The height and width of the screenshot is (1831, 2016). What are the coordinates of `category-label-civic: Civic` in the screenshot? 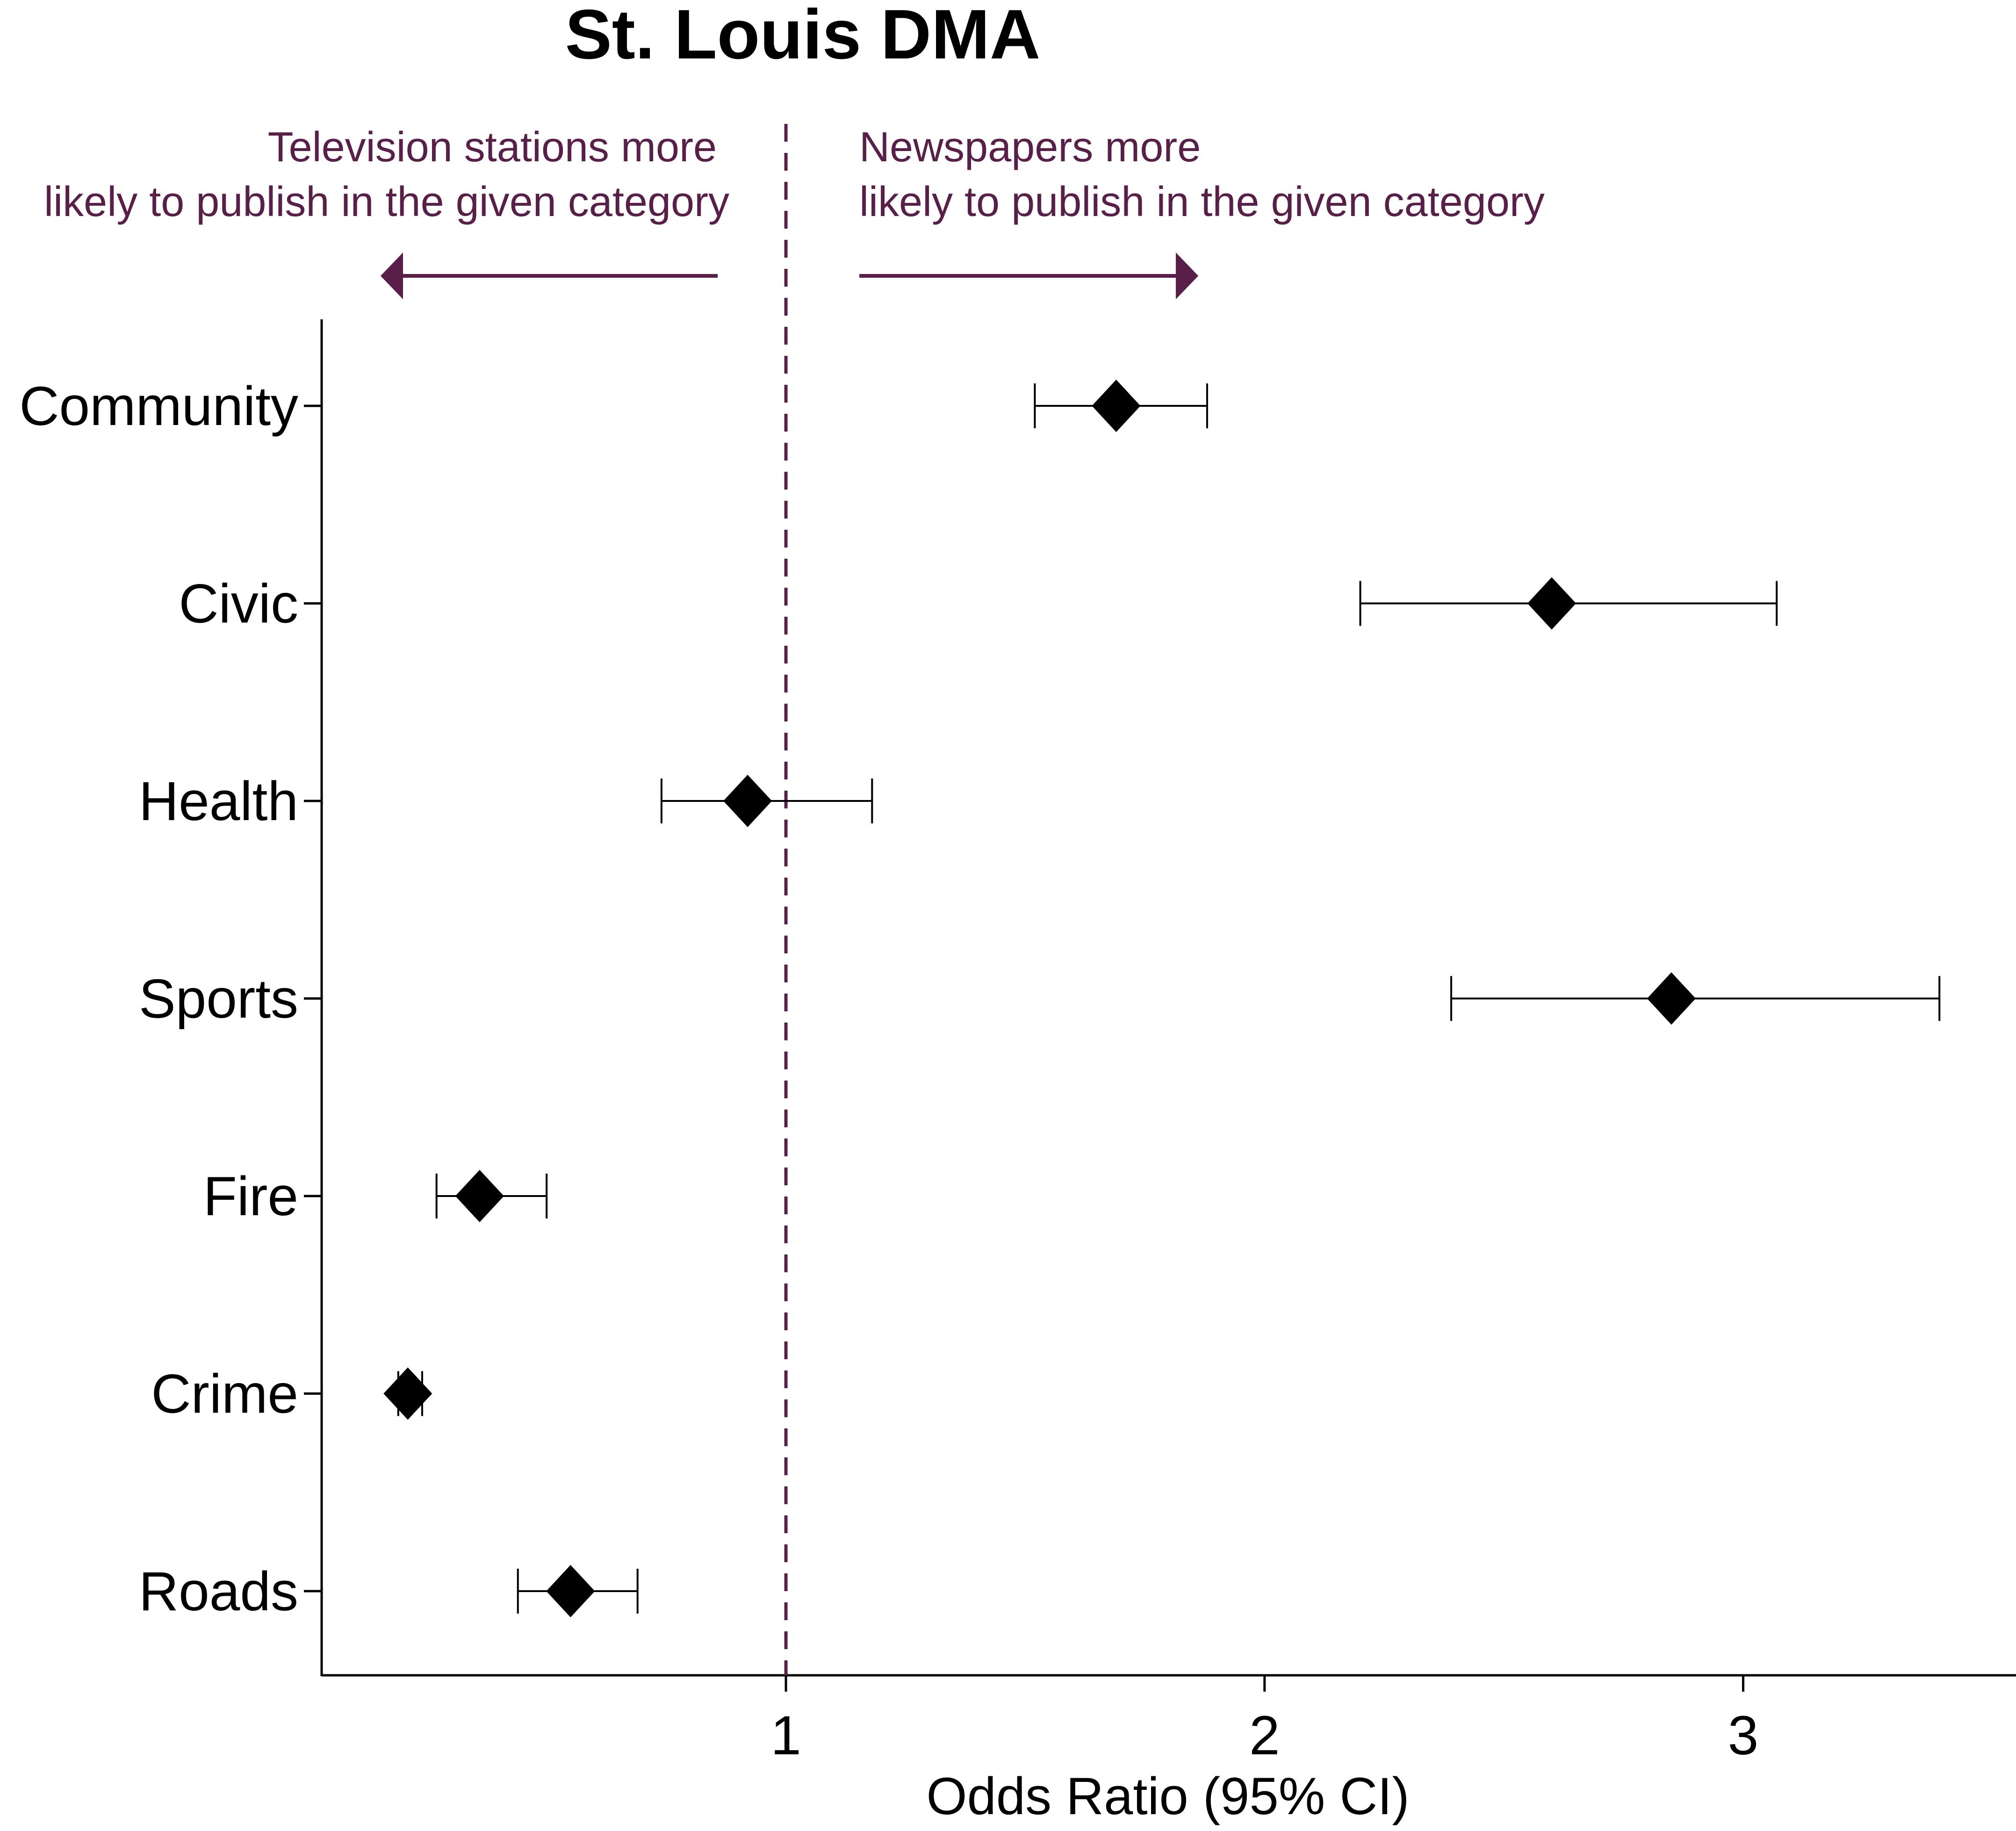 It's located at (238, 604).